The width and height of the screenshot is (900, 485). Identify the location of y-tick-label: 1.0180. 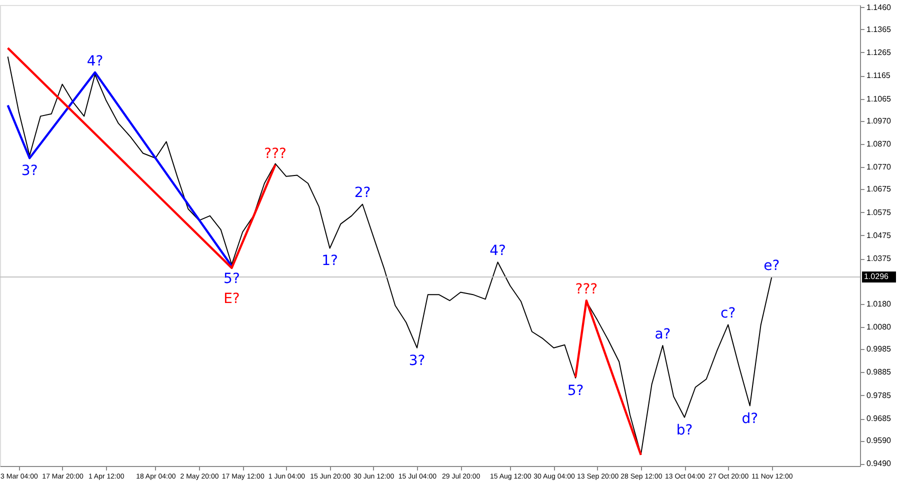
(879, 303).